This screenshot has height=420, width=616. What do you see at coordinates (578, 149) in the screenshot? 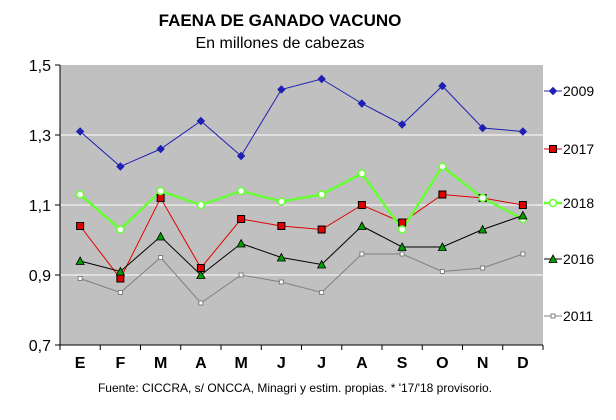
I see `legend-label: 2017` at bounding box center [578, 149].